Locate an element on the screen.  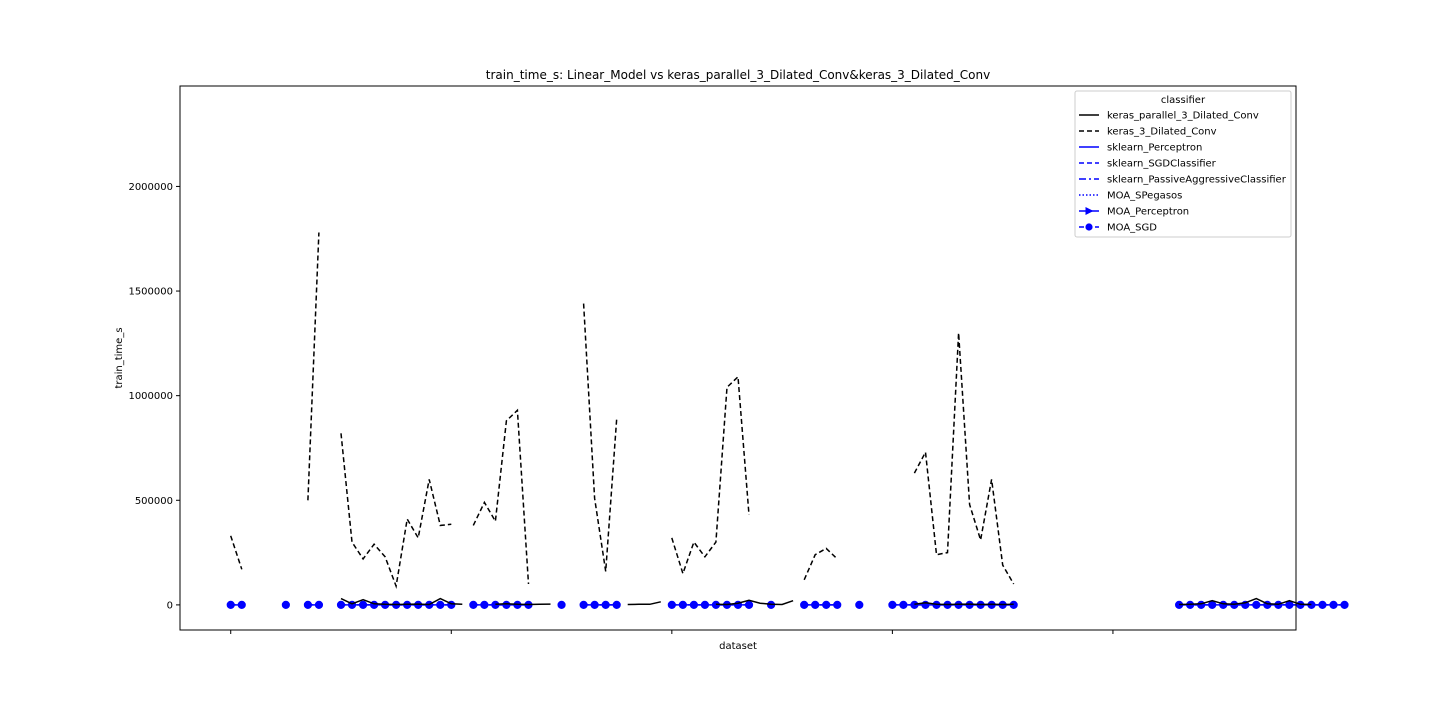
y-tick-label: 1000000 is located at coordinates (150, 396).